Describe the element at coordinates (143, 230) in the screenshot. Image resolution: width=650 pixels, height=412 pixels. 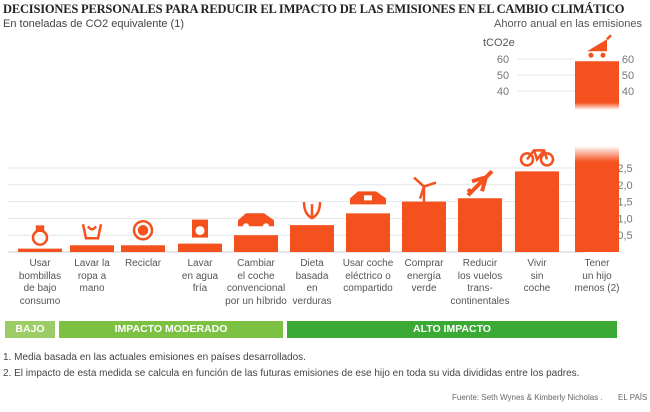
I see `recycle-icon` at that location.